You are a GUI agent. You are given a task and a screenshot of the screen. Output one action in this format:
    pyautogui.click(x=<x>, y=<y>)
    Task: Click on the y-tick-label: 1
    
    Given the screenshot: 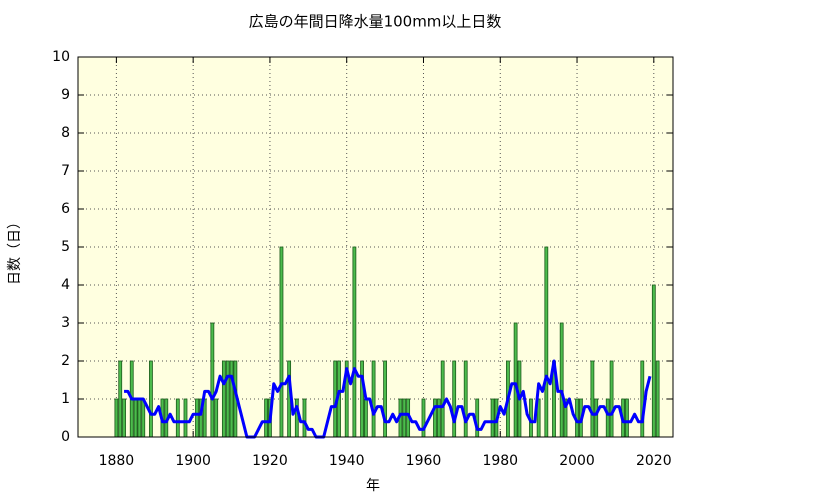 What is the action you would take?
    pyautogui.click(x=65, y=399)
    